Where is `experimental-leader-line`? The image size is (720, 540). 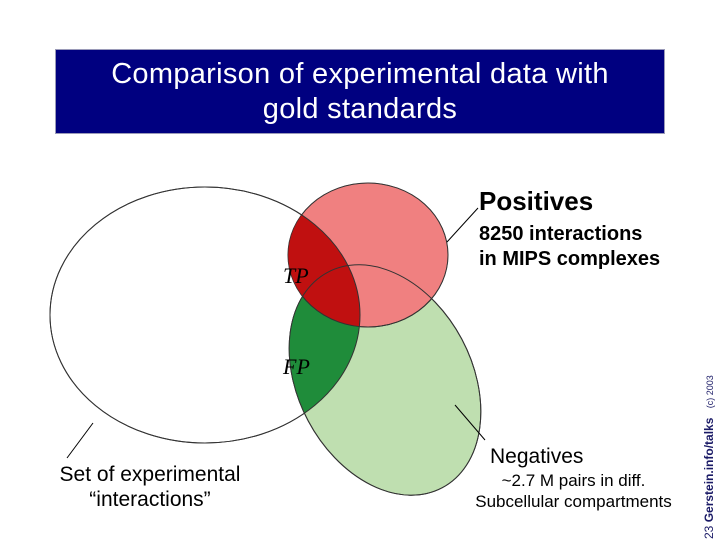
experimental-leader-line is located at coordinates (80, 440).